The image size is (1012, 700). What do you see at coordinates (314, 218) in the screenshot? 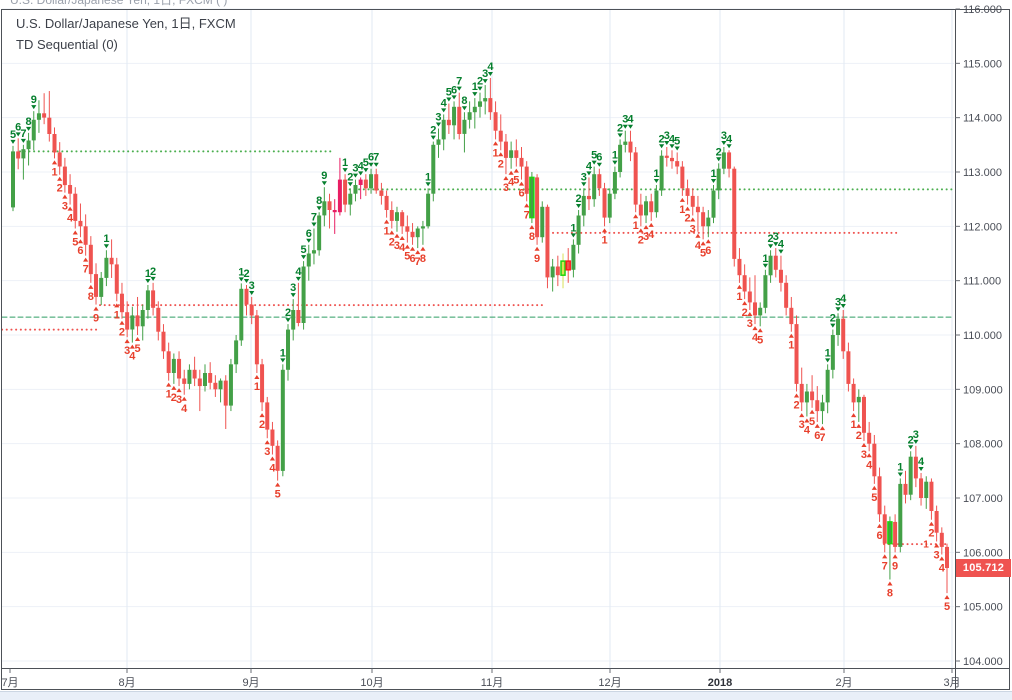
I see `svg-text: 7` at bounding box center [314, 218].